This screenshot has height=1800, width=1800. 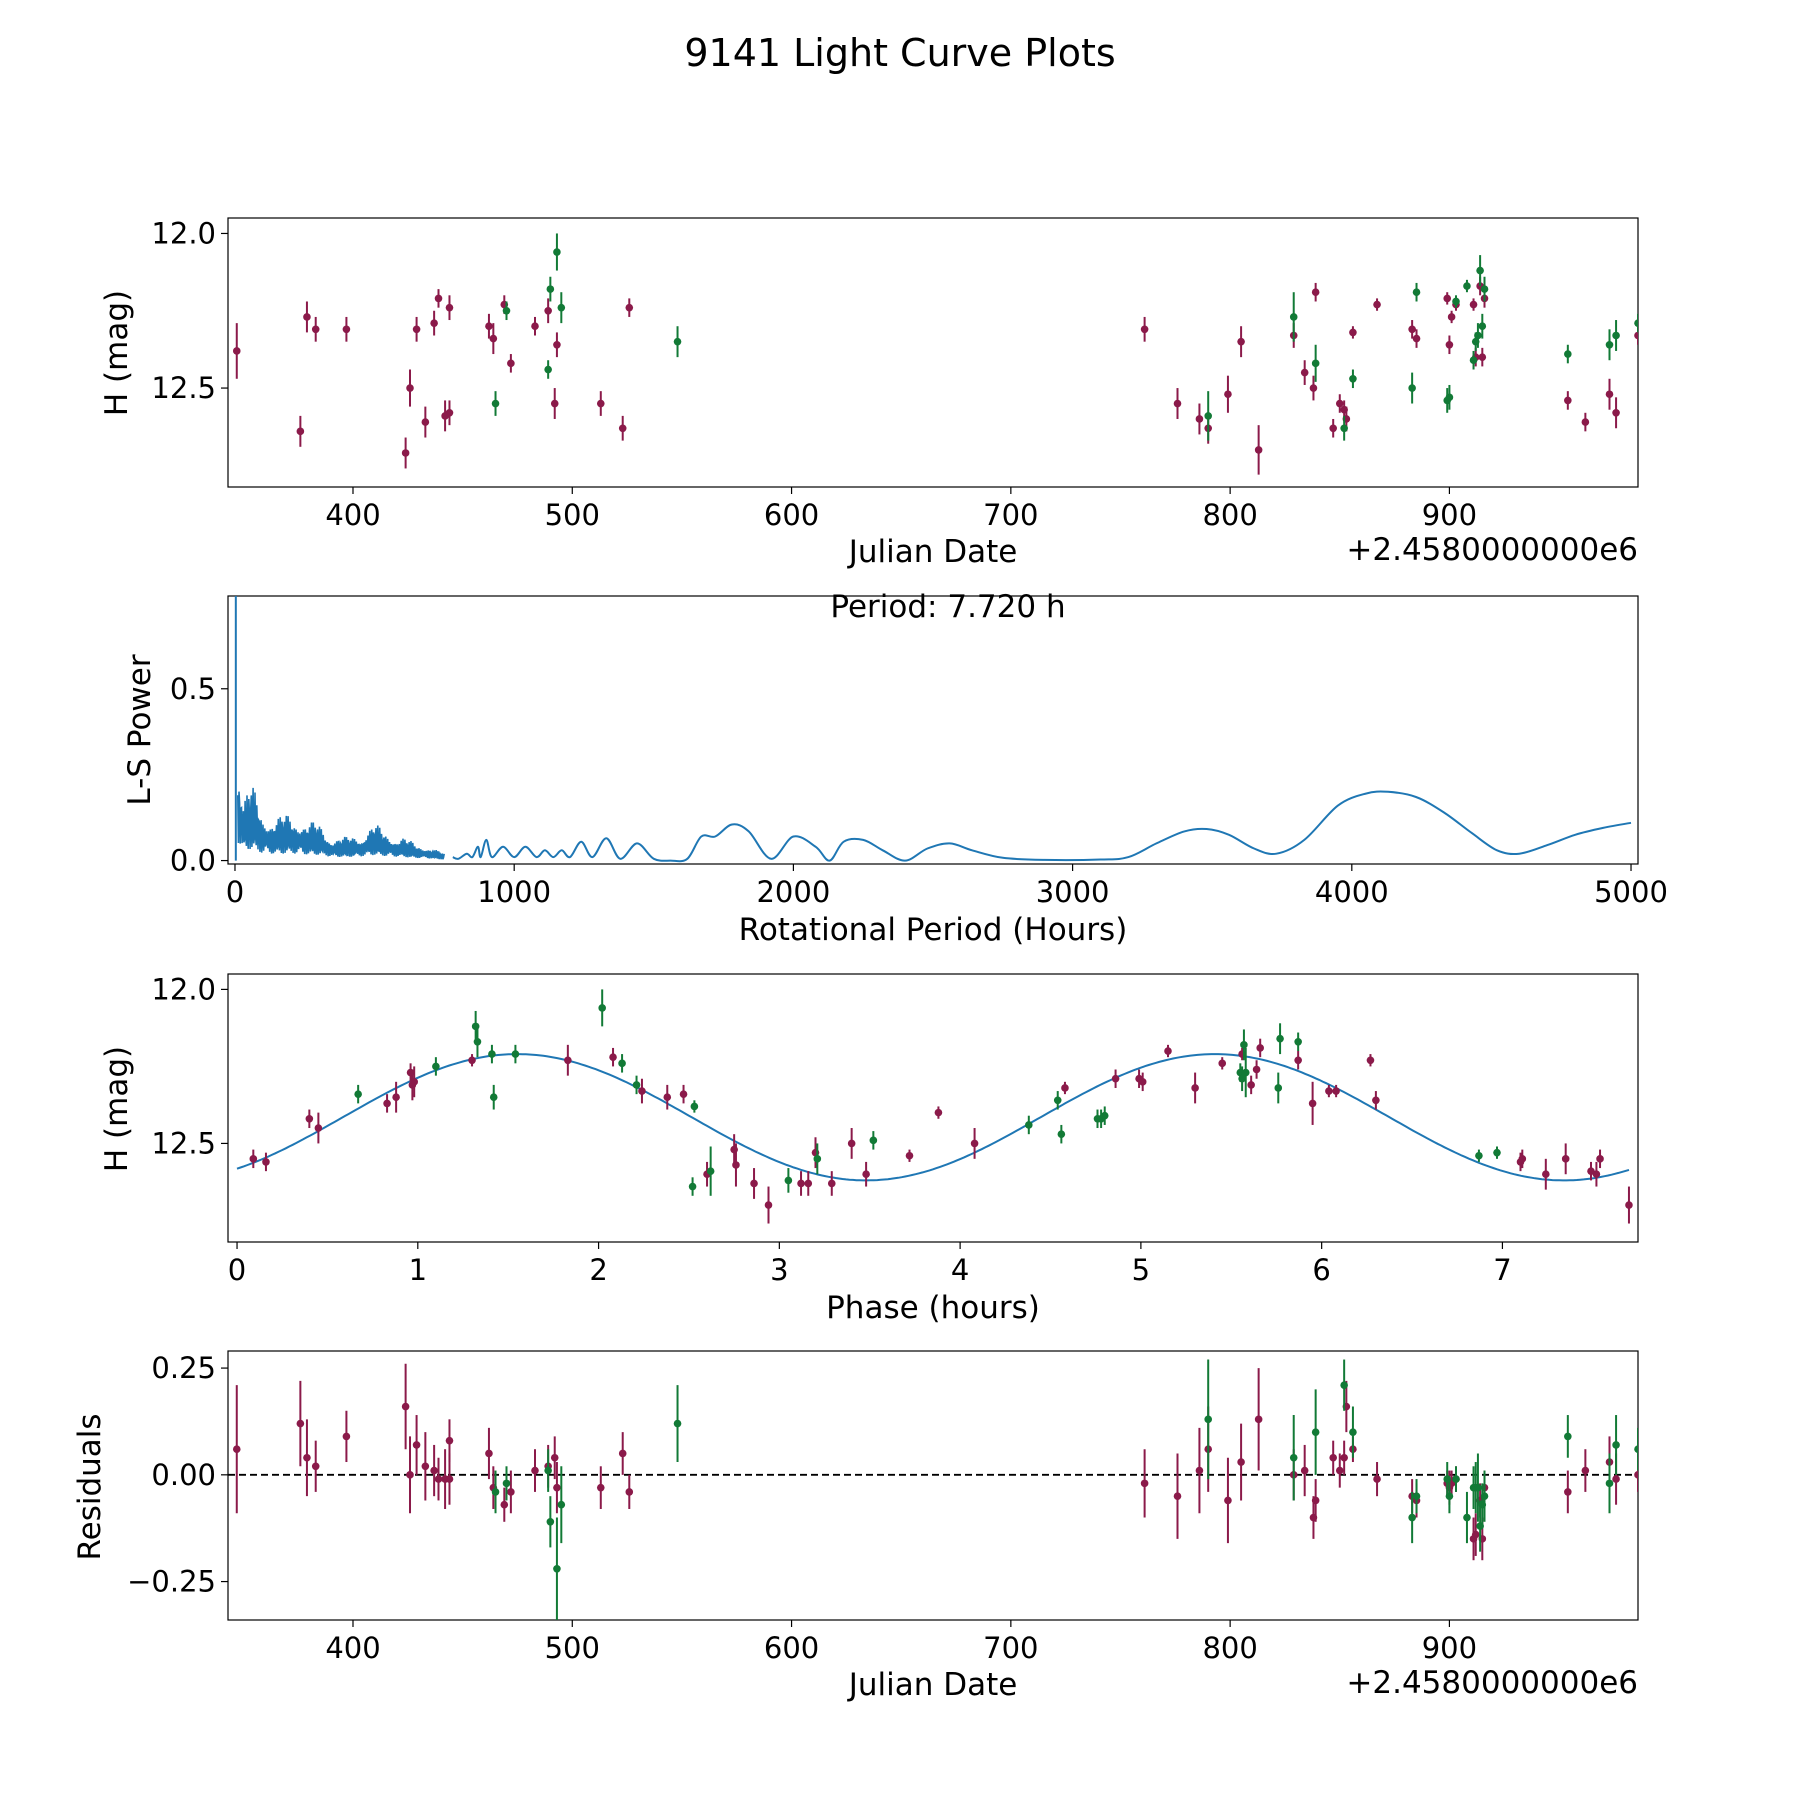 I want to click on residuals-offset-text: +2.4580000000e6, so click(x=1492, y=1683).